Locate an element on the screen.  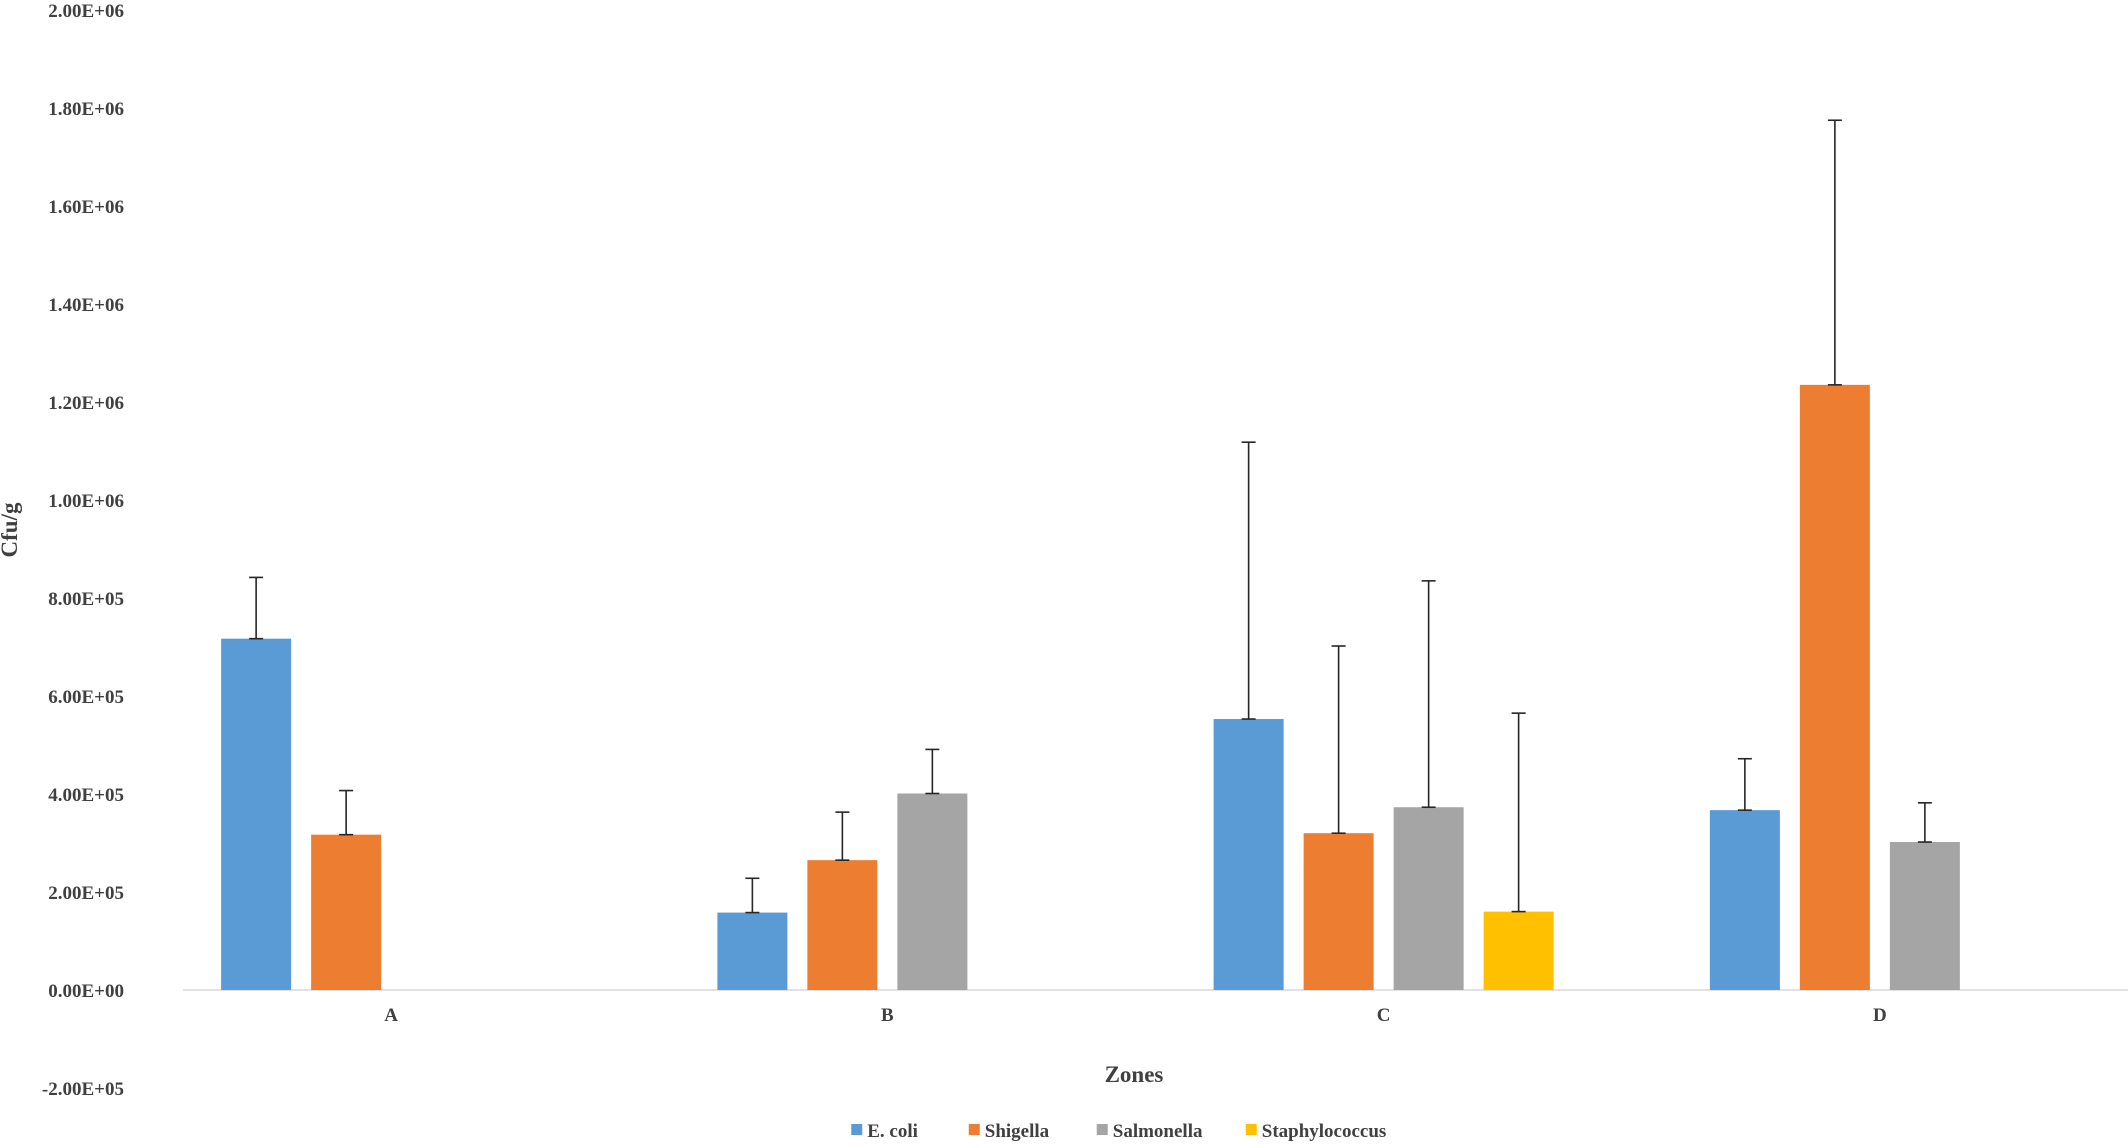
legend-item: Shigella is located at coordinates (1009, 1131).